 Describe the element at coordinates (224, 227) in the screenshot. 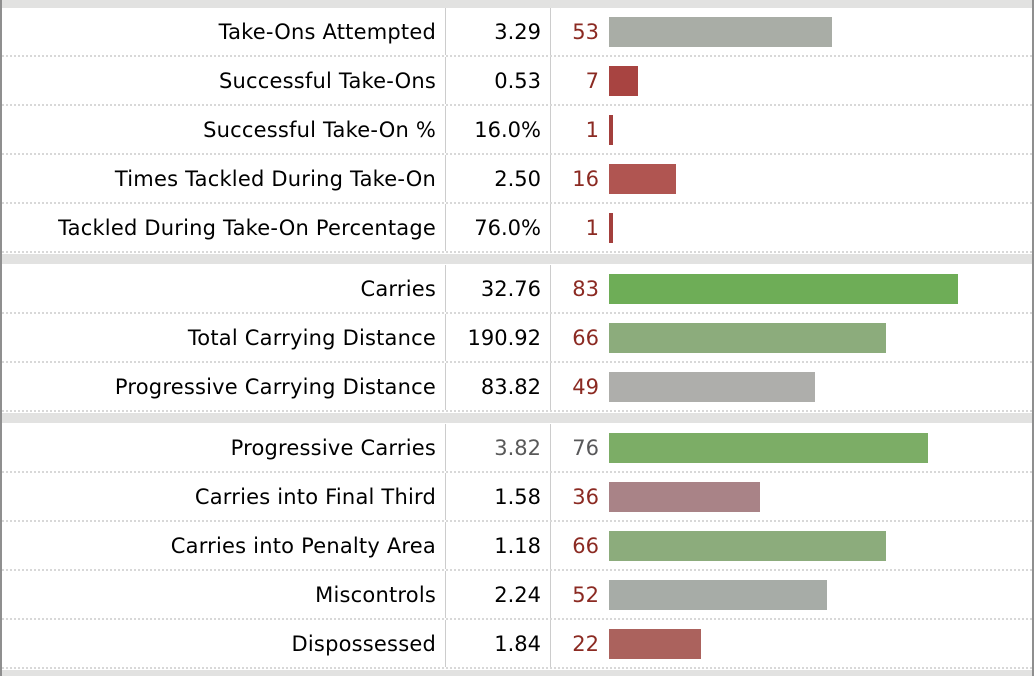

I see `stat-label: Tackled During Take-On Percentage` at that location.